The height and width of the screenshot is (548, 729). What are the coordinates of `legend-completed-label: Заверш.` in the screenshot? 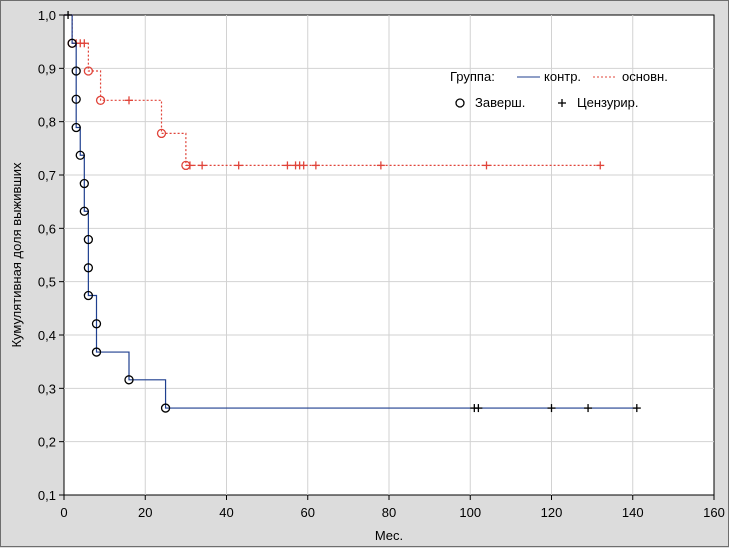 It's located at (500, 102).